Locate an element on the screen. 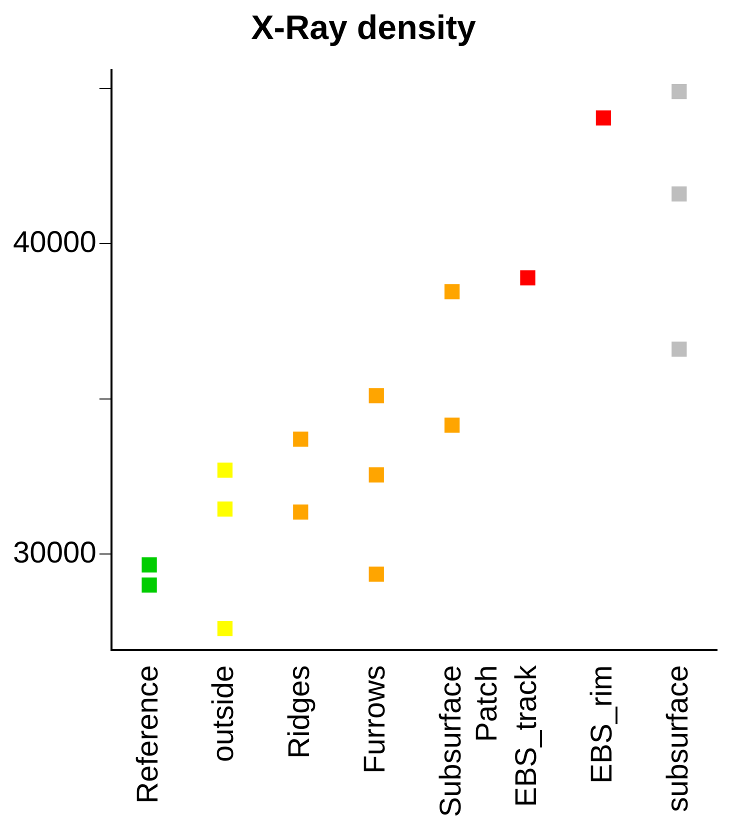 This screenshot has height=825, width=742. x-tick-label: EBS_track is located at coordinates (527, 735).